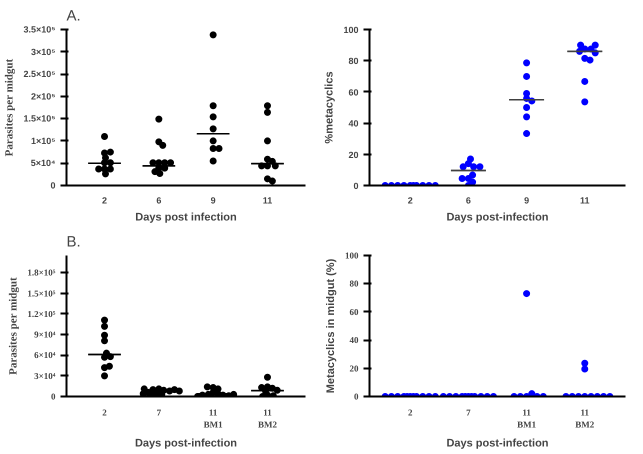 This screenshot has height=454, width=643. Describe the element at coordinates (39, 29) in the screenshot. I see `y-tick-label: 3.5×10⁵` at that location.